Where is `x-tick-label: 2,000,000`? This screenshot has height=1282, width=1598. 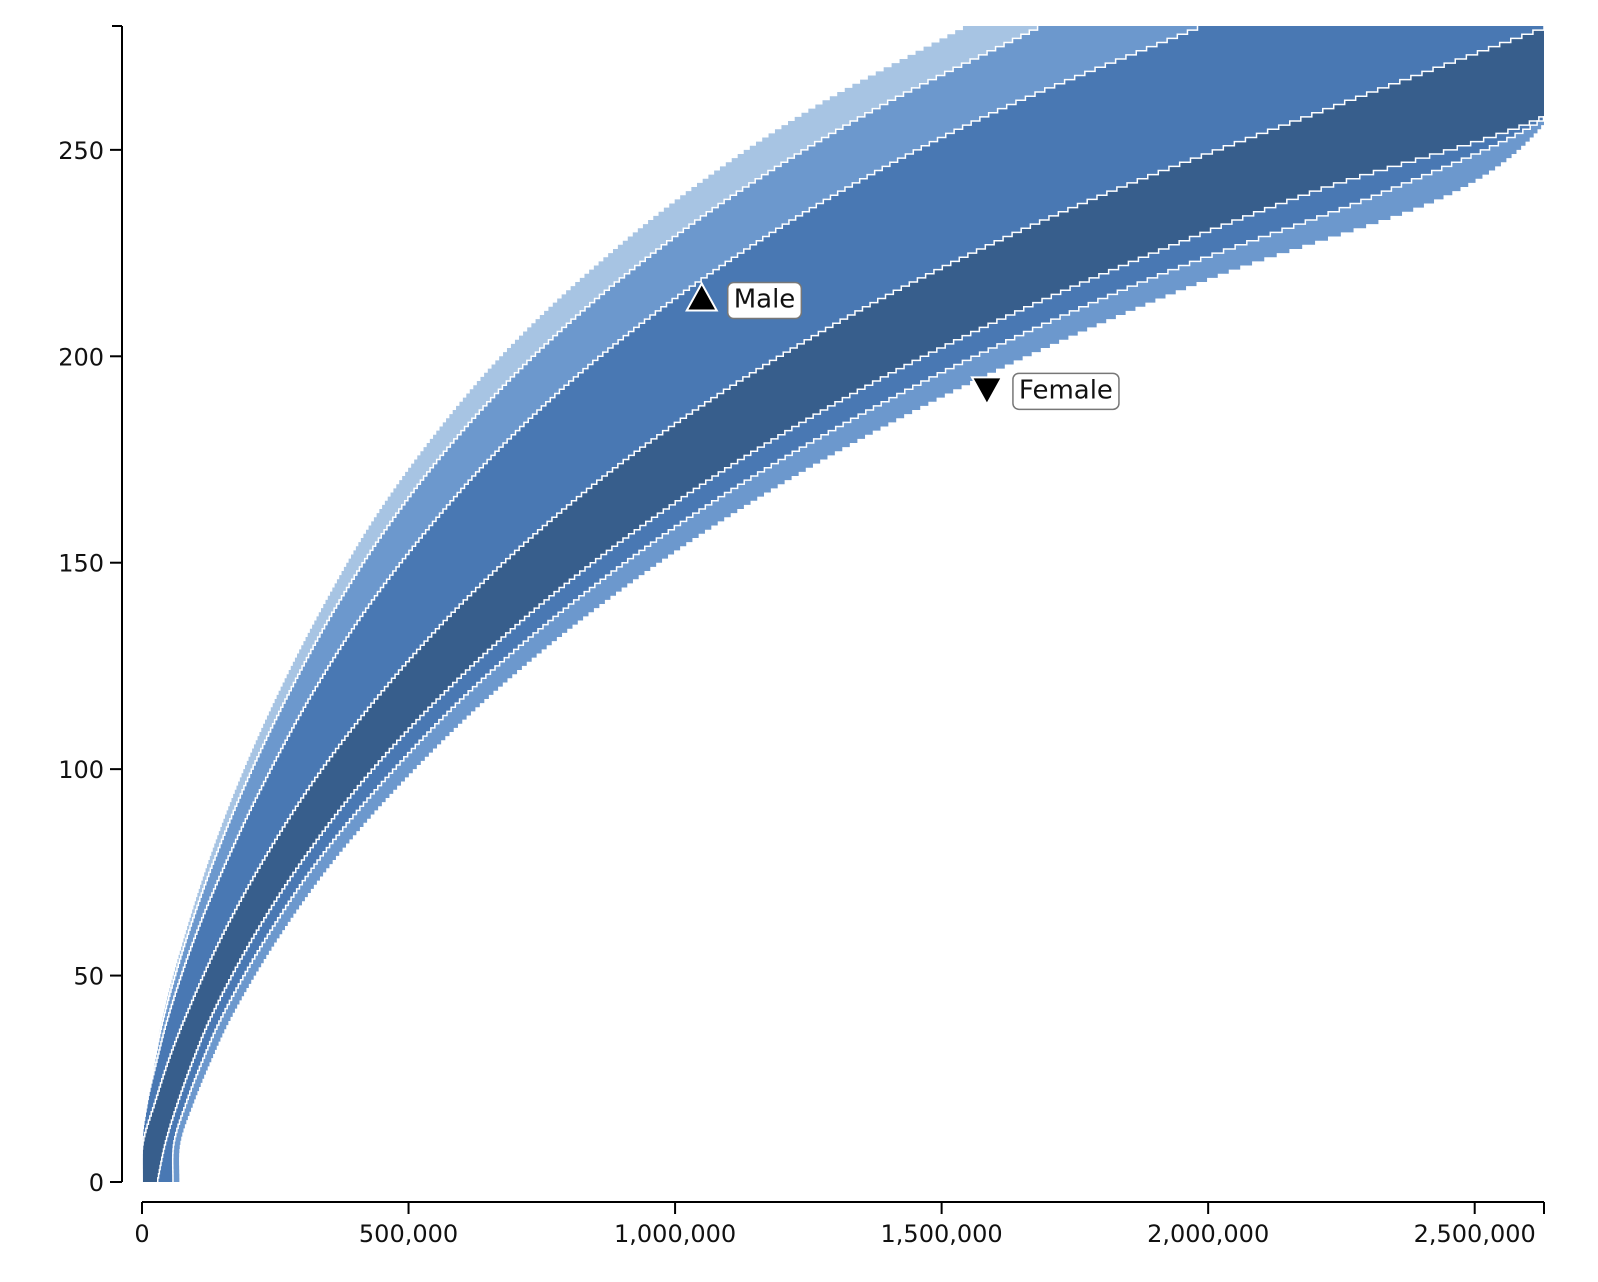 x-tick-label: 2,000,000 is located at coordinates (1208, 1234).